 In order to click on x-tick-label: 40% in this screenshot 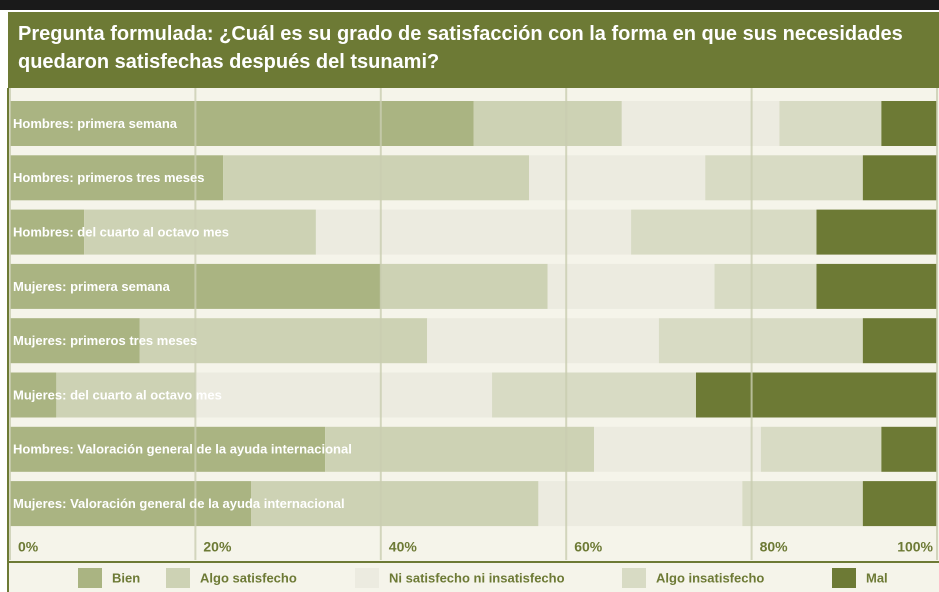, I will do `click(403, 547)`.